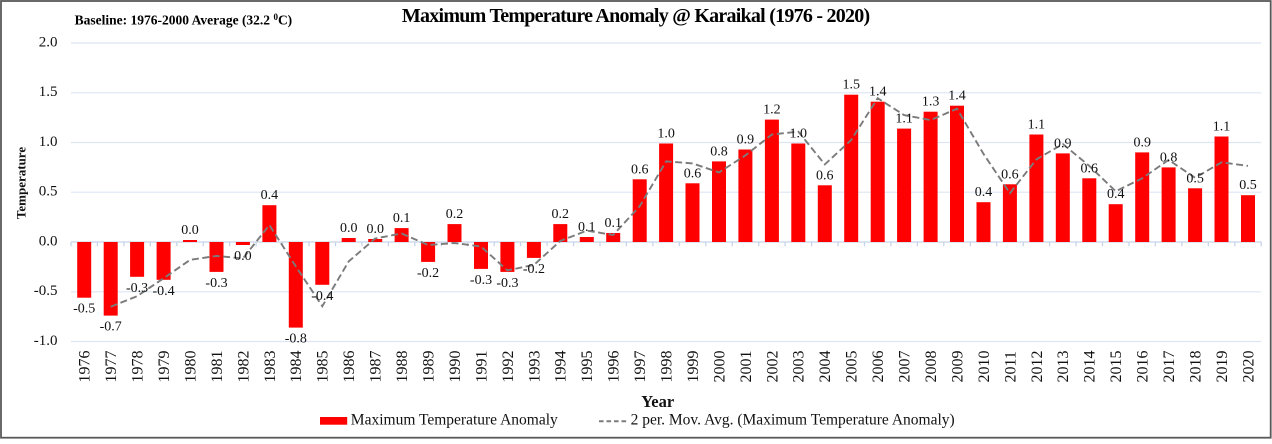  Describe the element at coordinates (48, 42) in the screenshot. I see `svg-text: 2.0` at that location.